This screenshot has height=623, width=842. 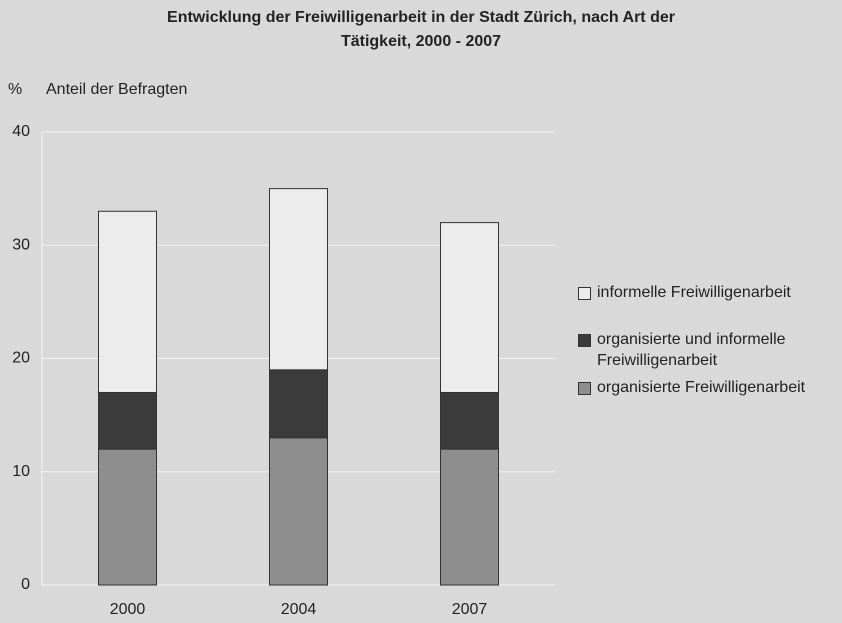 I want to click on x-tick-label: 2007, so click(x=470, y=609).